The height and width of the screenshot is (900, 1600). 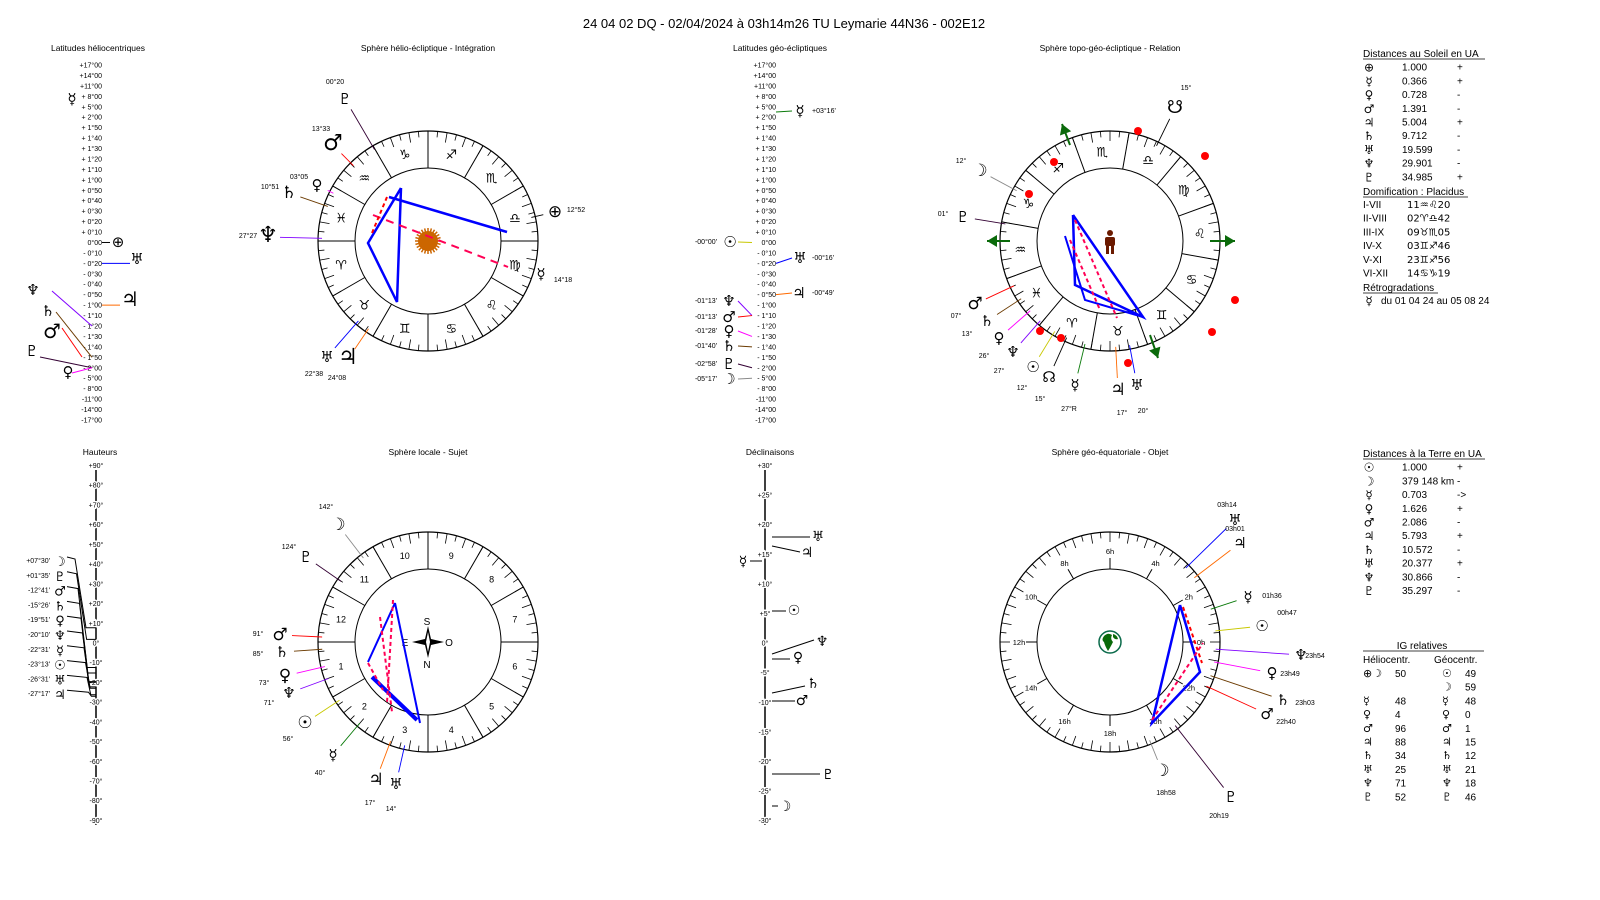 What do you see at coordinates (1428, 205) in the screenshot?
I see `domification-cusp: 11♒♌20` at bounding box center [1428, 205].